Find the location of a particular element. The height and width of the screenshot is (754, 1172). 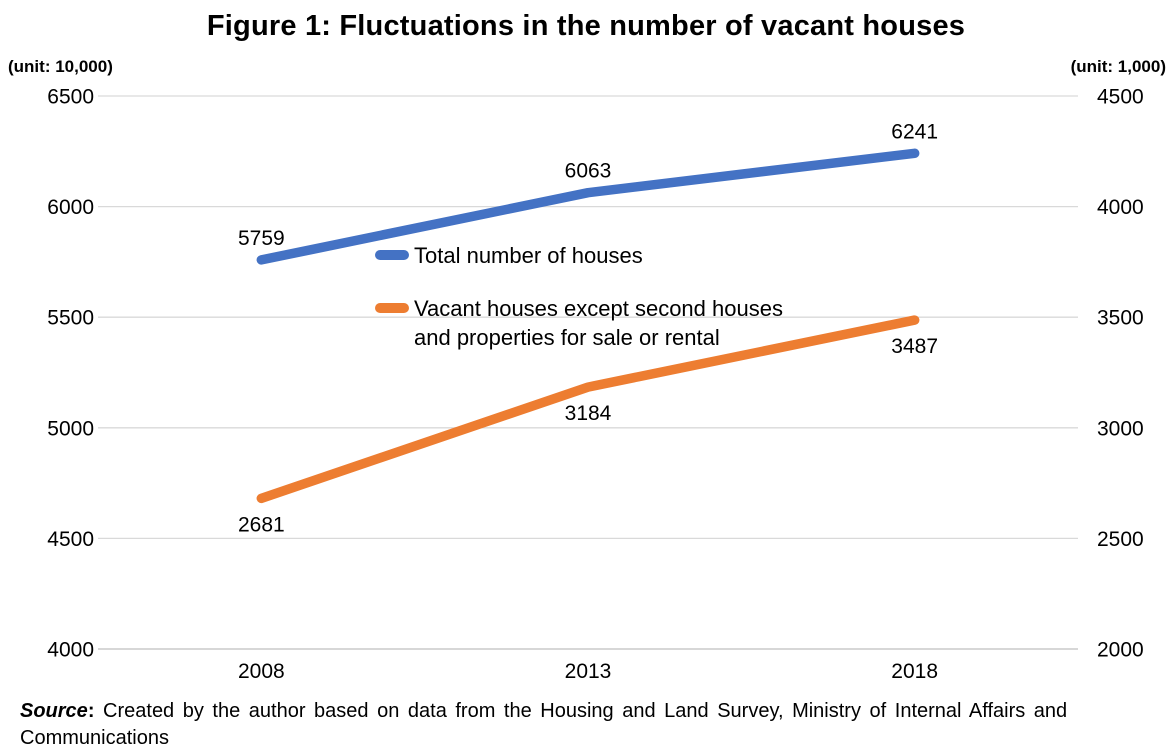

data-point-label: 3487 is located at coordinates (914, 346).